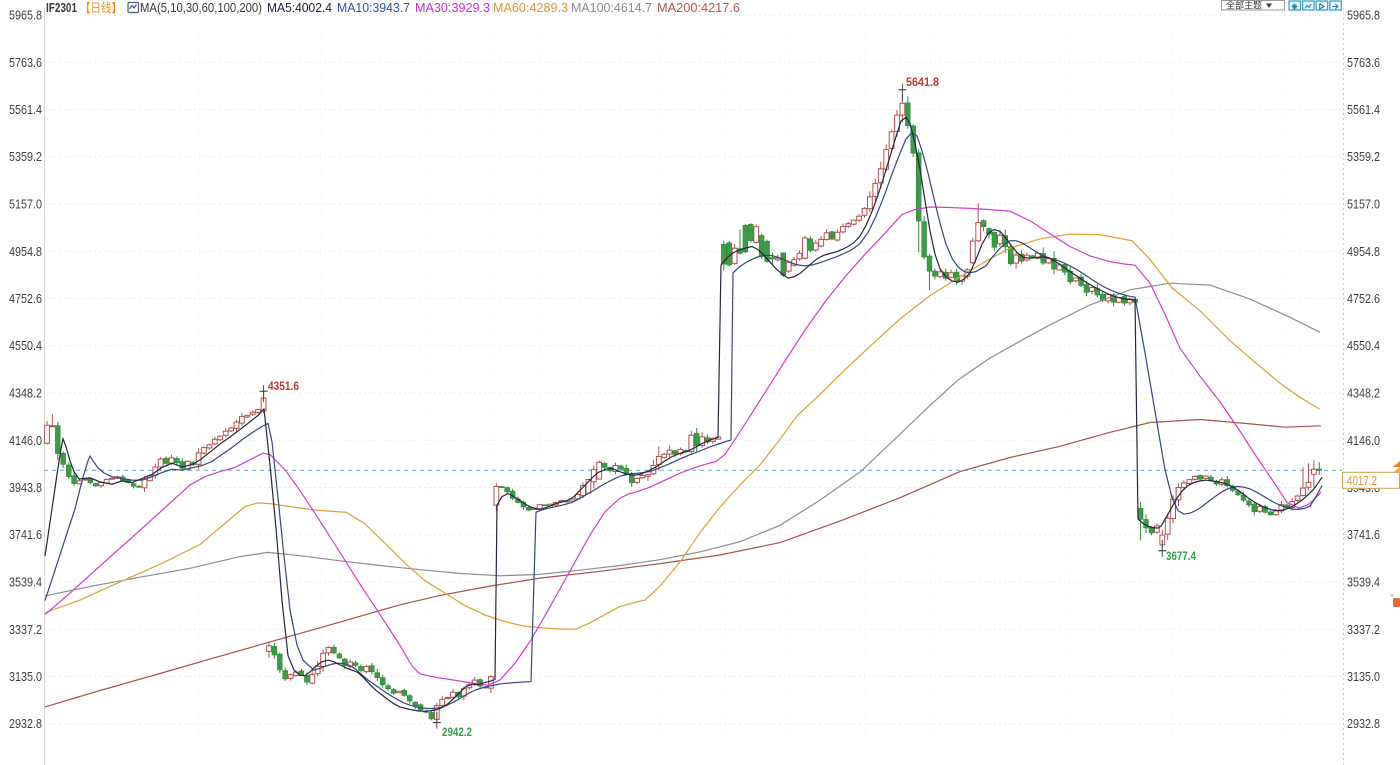  I want to click on svg-text: 3677.4, so click(1181, 557).